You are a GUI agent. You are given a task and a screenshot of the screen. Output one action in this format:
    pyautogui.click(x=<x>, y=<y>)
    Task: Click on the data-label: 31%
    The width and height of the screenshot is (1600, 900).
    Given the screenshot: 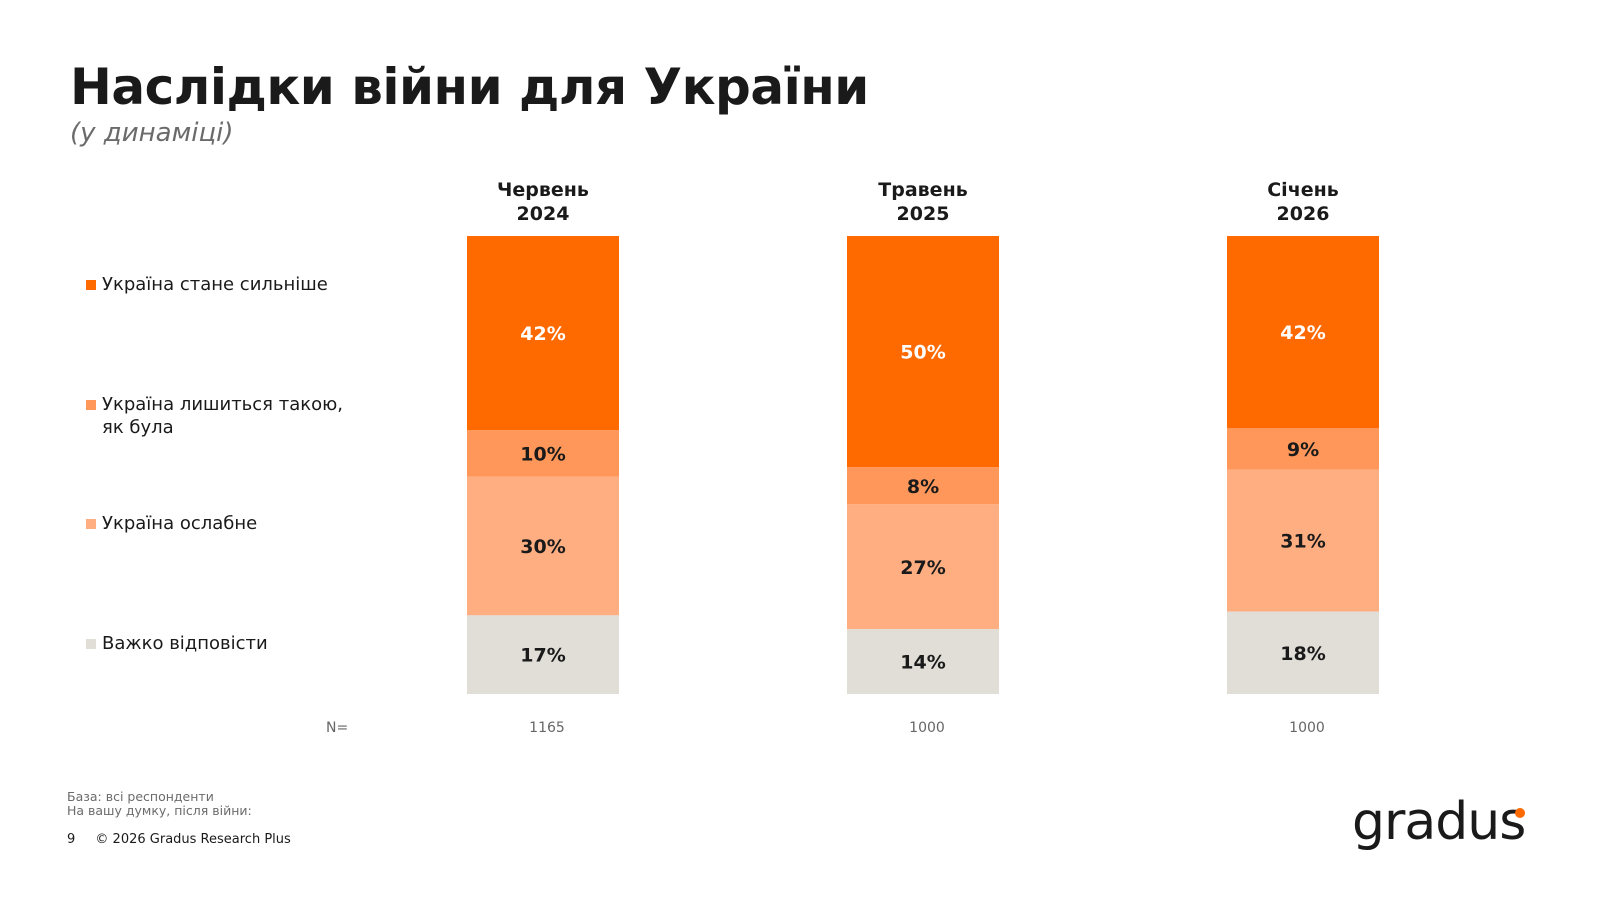 What is the action you would take?
    pyautogui.click(x=1302, y=542)
    